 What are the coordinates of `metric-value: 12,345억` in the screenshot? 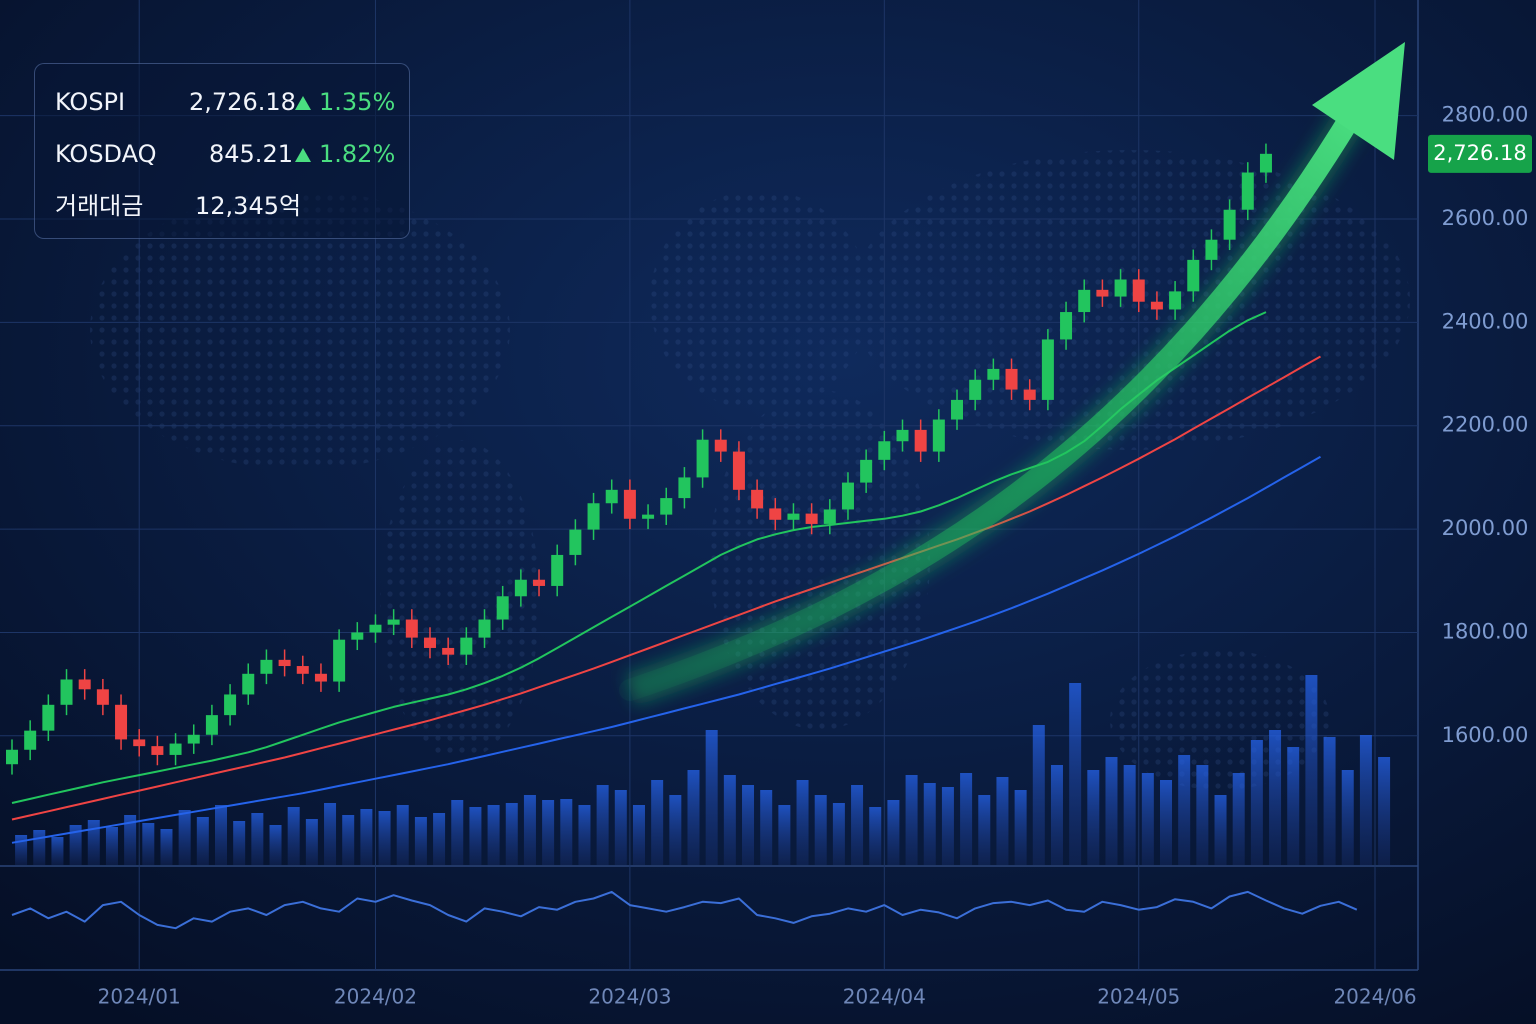 It's located at (248, 206).